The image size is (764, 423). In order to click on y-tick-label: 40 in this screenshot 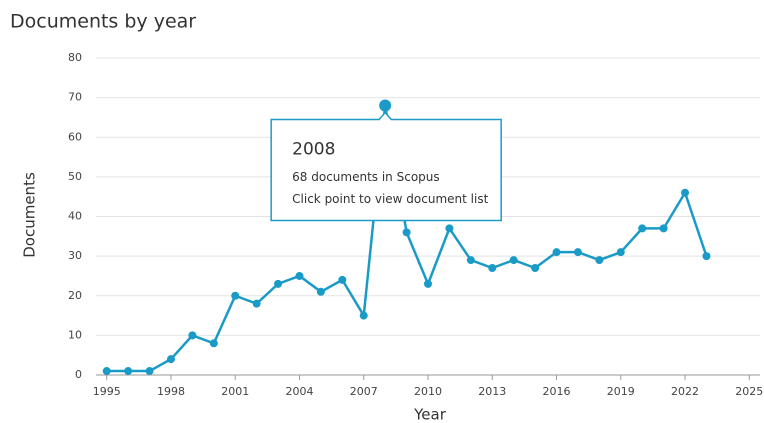, I will do `click(75, 216)`.